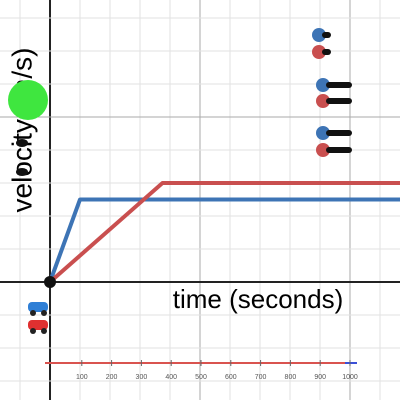 This screenshot has height=400, width=400. I want to click on timeline: 100 200 300 400 500 600 700 800 900 1000, so click(201, 370).